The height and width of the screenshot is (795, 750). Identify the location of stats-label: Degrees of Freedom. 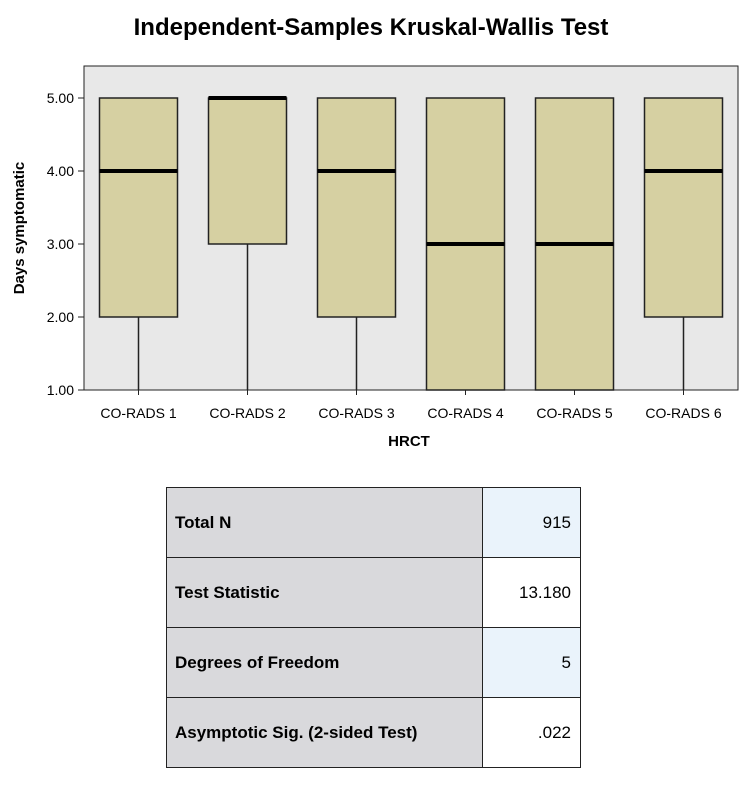
(324, 662).